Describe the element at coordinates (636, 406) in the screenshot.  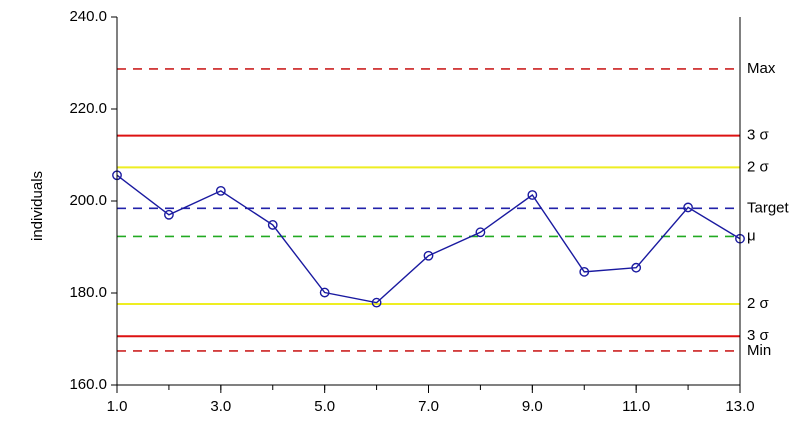
I see `x-tick-label-5: 11.0` at that location.